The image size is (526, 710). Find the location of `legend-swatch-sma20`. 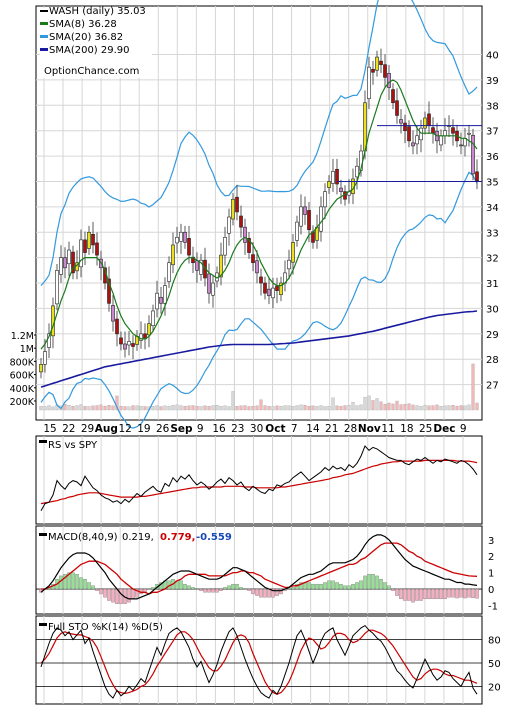

legend-swatch-sma20 is located at coordinates (44, 36).